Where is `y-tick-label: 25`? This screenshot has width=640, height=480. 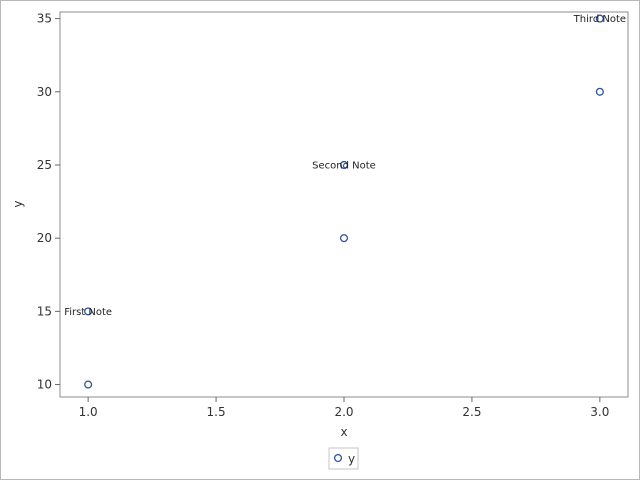
y-tick-label: 25 is located at coordinates (44, 165).